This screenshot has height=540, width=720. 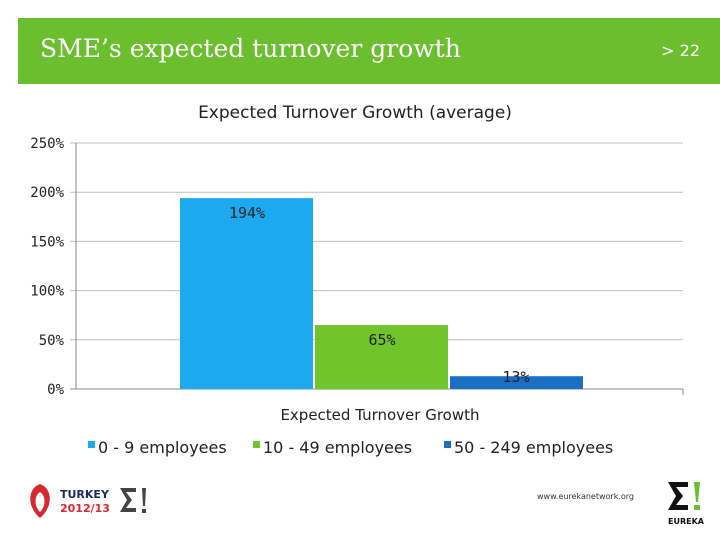 I want to click on footer-url: www.eurekanetwork.org, so click(x=586, y=496).